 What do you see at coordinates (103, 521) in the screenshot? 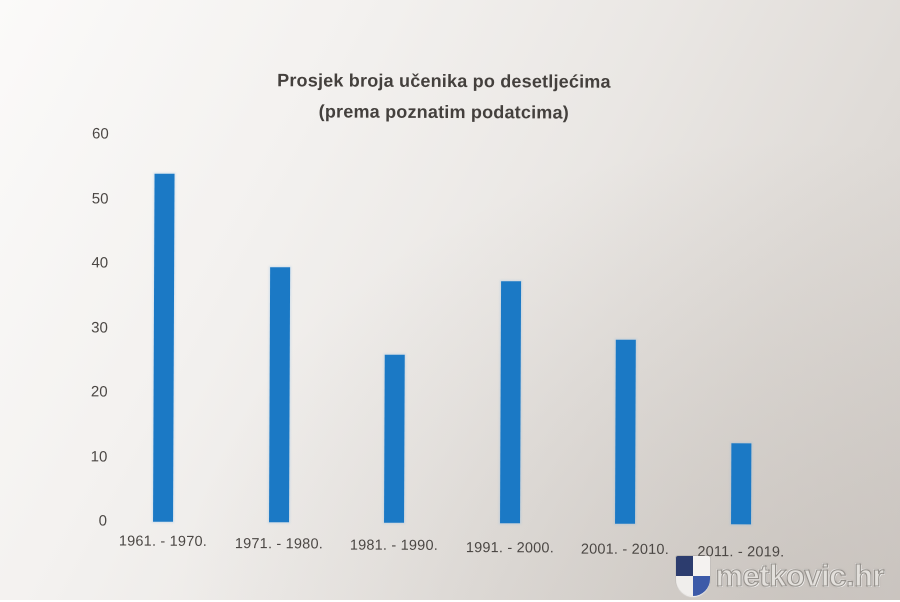
I see `y-tick-label: 0` at bounding box center [103, 521].